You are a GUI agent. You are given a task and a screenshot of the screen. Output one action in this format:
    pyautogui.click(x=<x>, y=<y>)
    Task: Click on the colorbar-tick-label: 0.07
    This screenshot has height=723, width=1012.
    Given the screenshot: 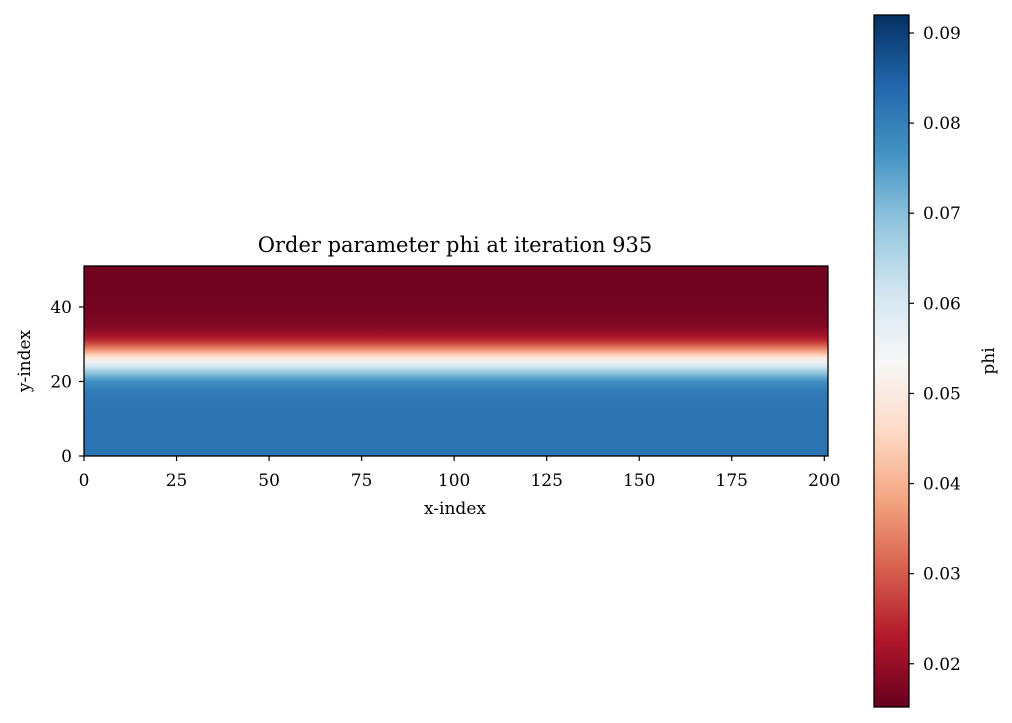 What is the action you would take?
    pyautogui.click(x=942, y=214)
    